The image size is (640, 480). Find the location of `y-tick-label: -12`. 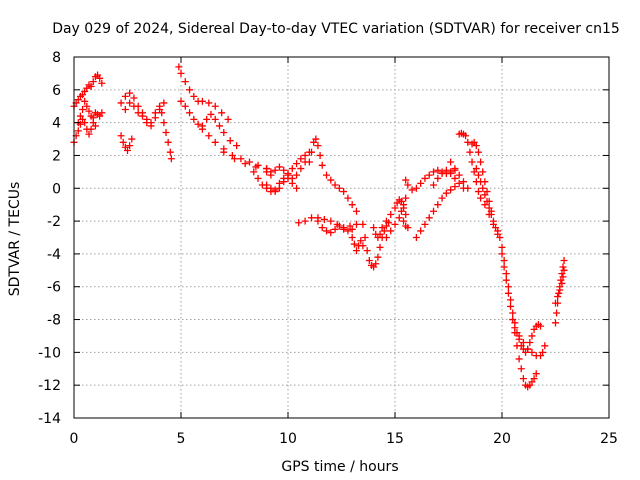

y-tick-label: -12 is located at coordinates (49, 386).